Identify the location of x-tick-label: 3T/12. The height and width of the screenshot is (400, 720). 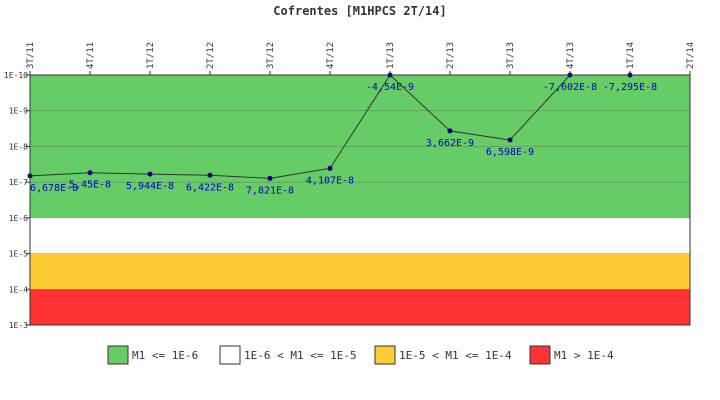
(271, 55).